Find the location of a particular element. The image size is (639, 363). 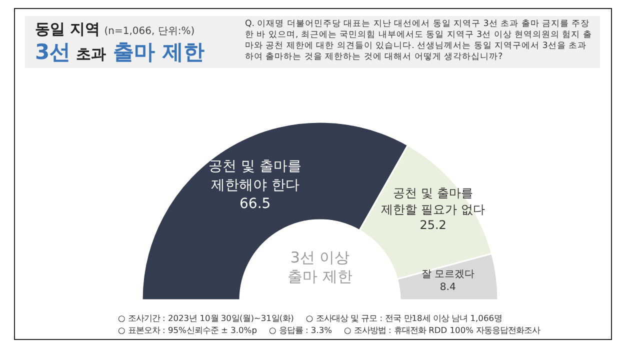

text: Q. 이재명 더불어민주당 대표는 지난 대선에서 동일 지역구 3선 초과 출마 금지를 주장한 바 있으며, 최근에는 국민의힘 내부에서도 동일 지역구 3선 이상 현역의원의 험지 출마와 공천 제한에 대한 의견들이 있습니다. 선생님께서는 동일 지역구에서 3선을 초과하여 출마하는 것을 제한하는 것에 대해서 어떻게 생각하십니까? is located at coordinates (419, 41).